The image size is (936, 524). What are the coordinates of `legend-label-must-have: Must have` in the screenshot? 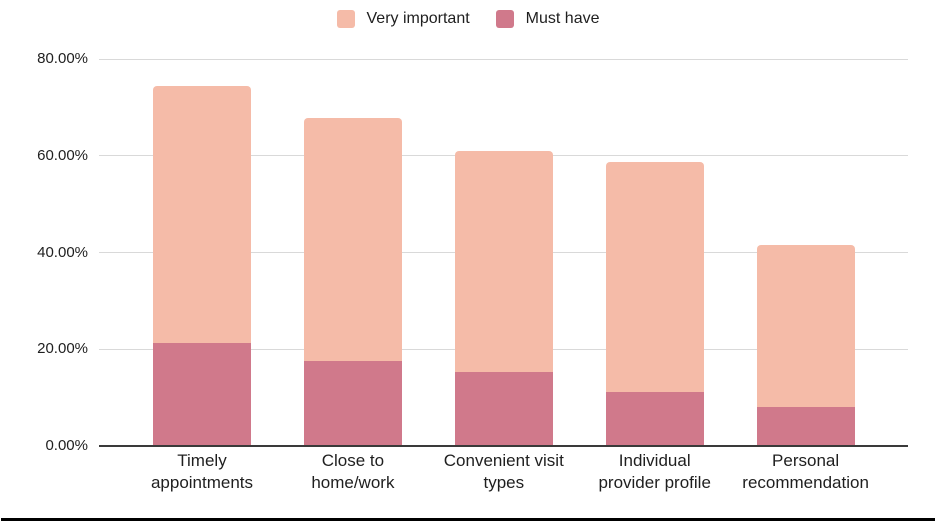 It's located at (562, 18).